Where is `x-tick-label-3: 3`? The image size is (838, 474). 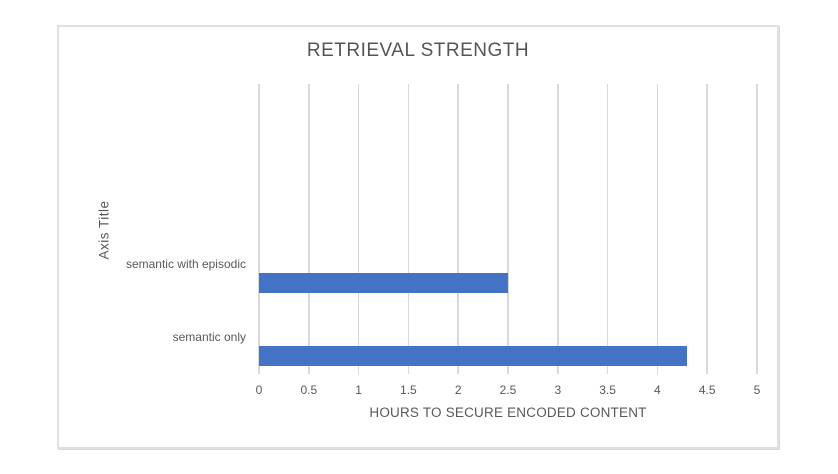 x-tick-label-3: 3 is located at coordinates (558, 390).